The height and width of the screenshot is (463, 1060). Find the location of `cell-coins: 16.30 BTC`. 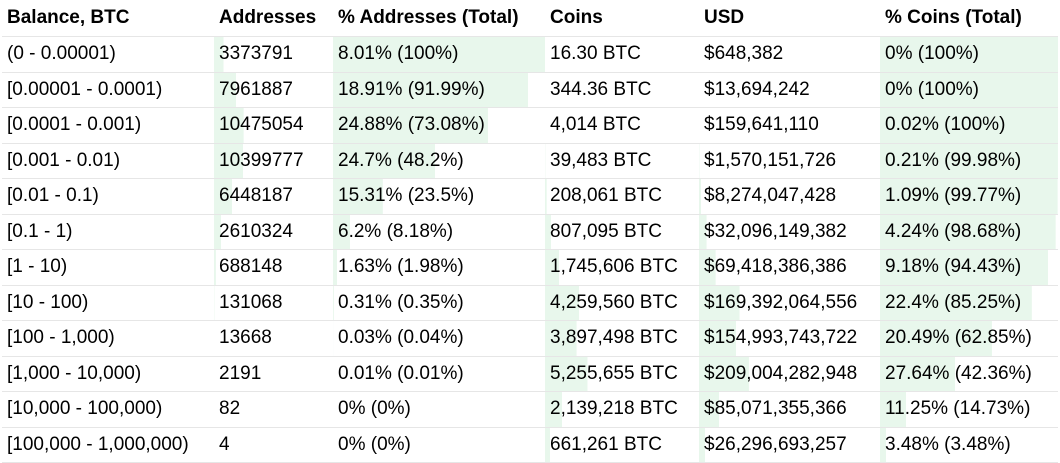

cell-coins: 16.30 BTC is located at coordinates (622, 54).